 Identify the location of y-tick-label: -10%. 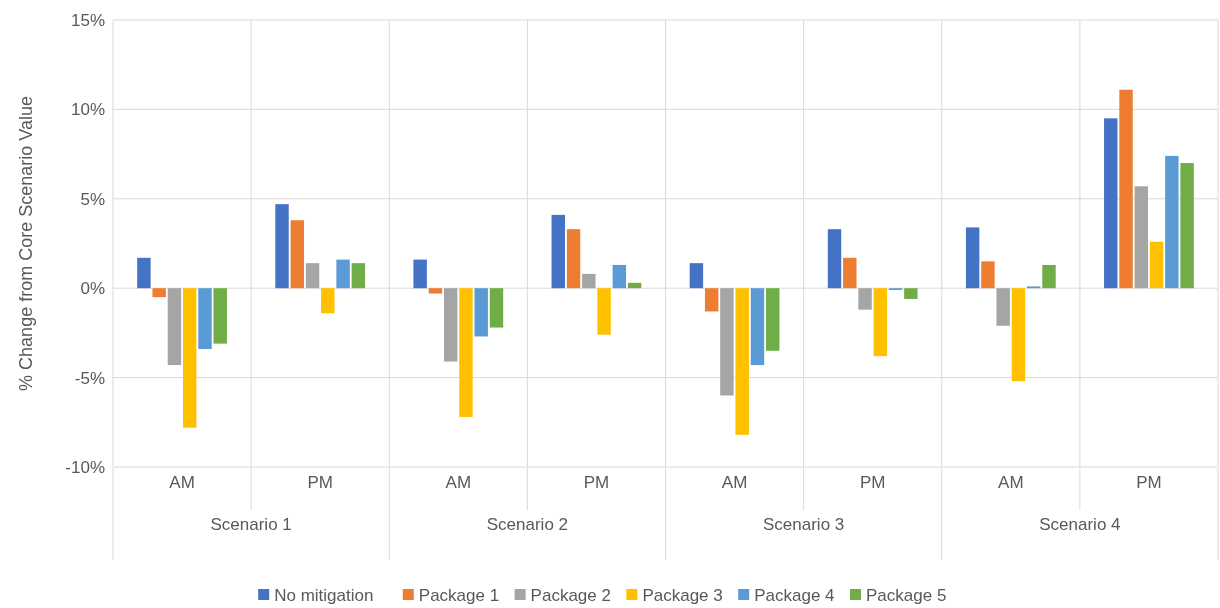
(85, 467).